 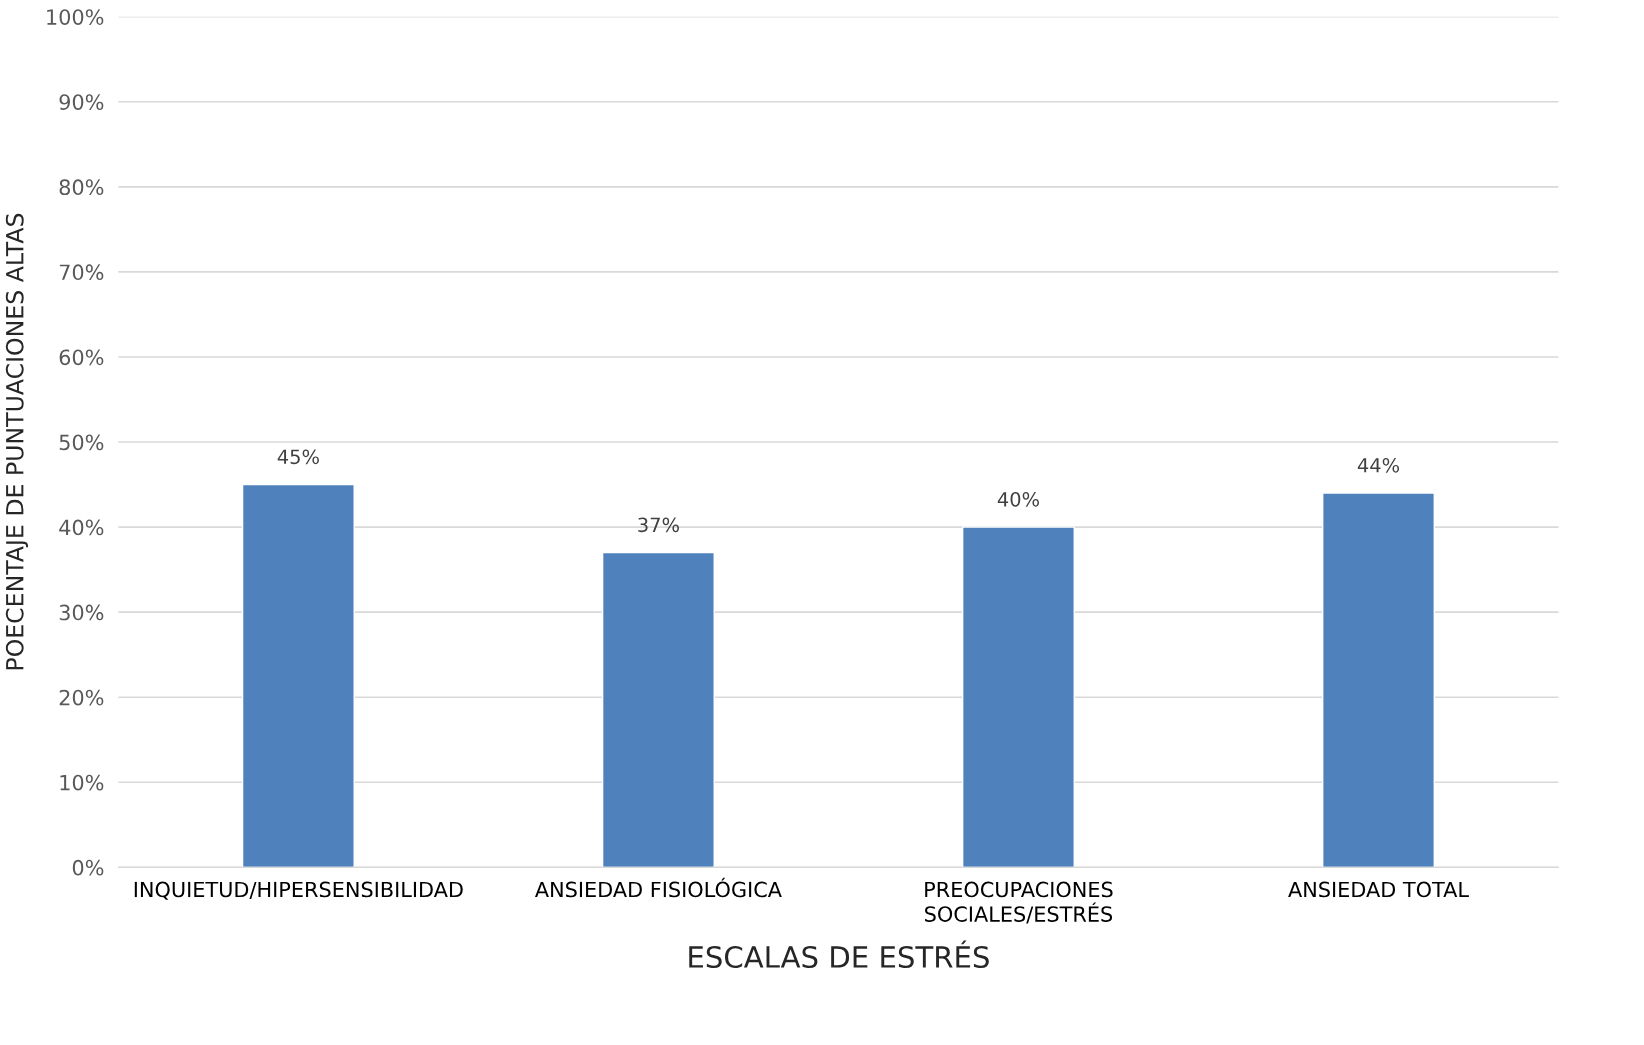 What do you see at coordinates (17, 441) in the screenshot?
I see `y-axis-title: POECENTAJE DE PUNTUACIONES ALTAS` at bounding box center [17, 441].